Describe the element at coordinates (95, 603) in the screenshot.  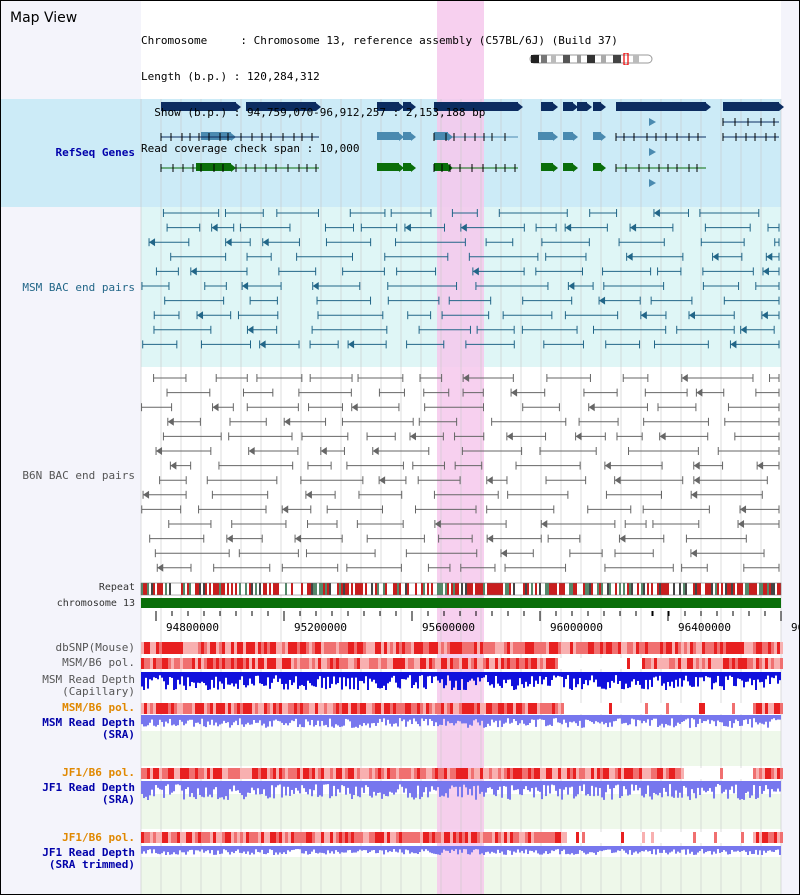
I see `track-label-chromosome: chromosome 13` at that location.